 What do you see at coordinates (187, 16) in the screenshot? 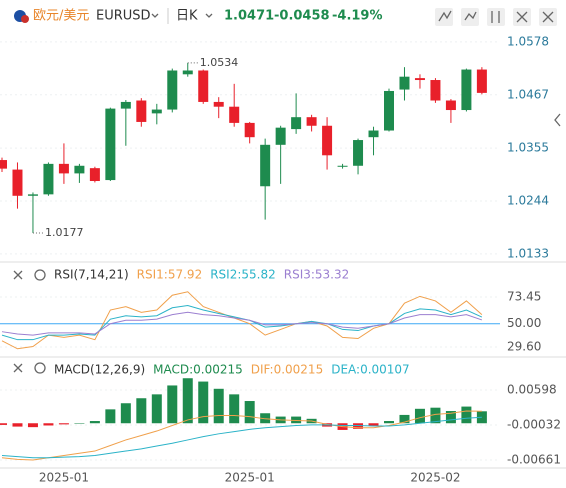
I see `period: 日K` at bounding box center [187, 16].